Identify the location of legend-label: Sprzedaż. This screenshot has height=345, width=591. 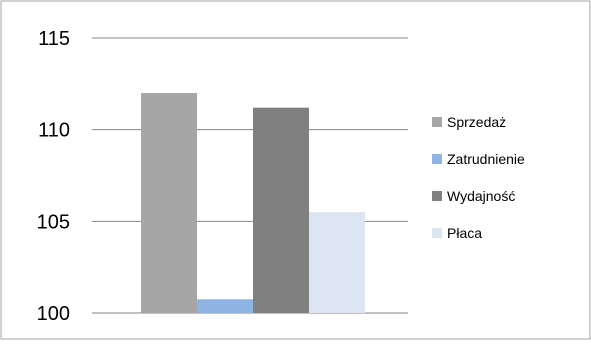
(476, 122).